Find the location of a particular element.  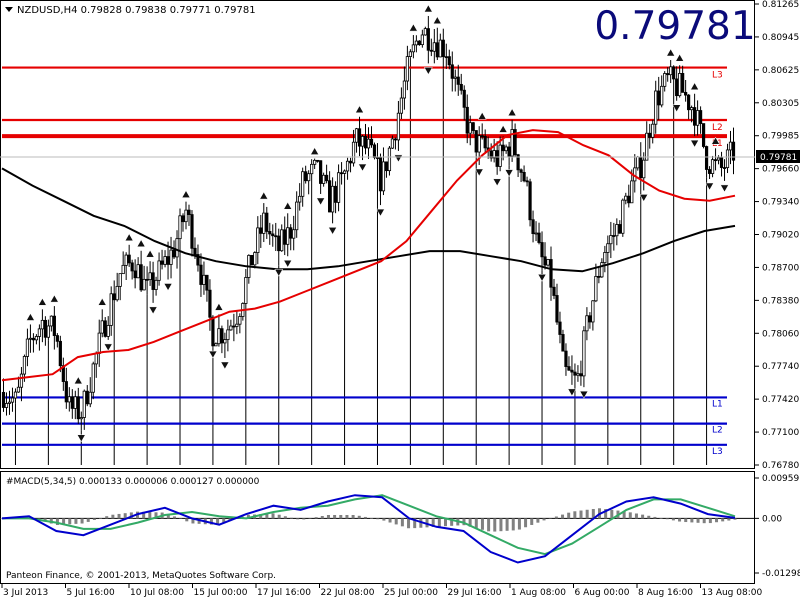

level-label: L3 is located at coordinates (717, 452).